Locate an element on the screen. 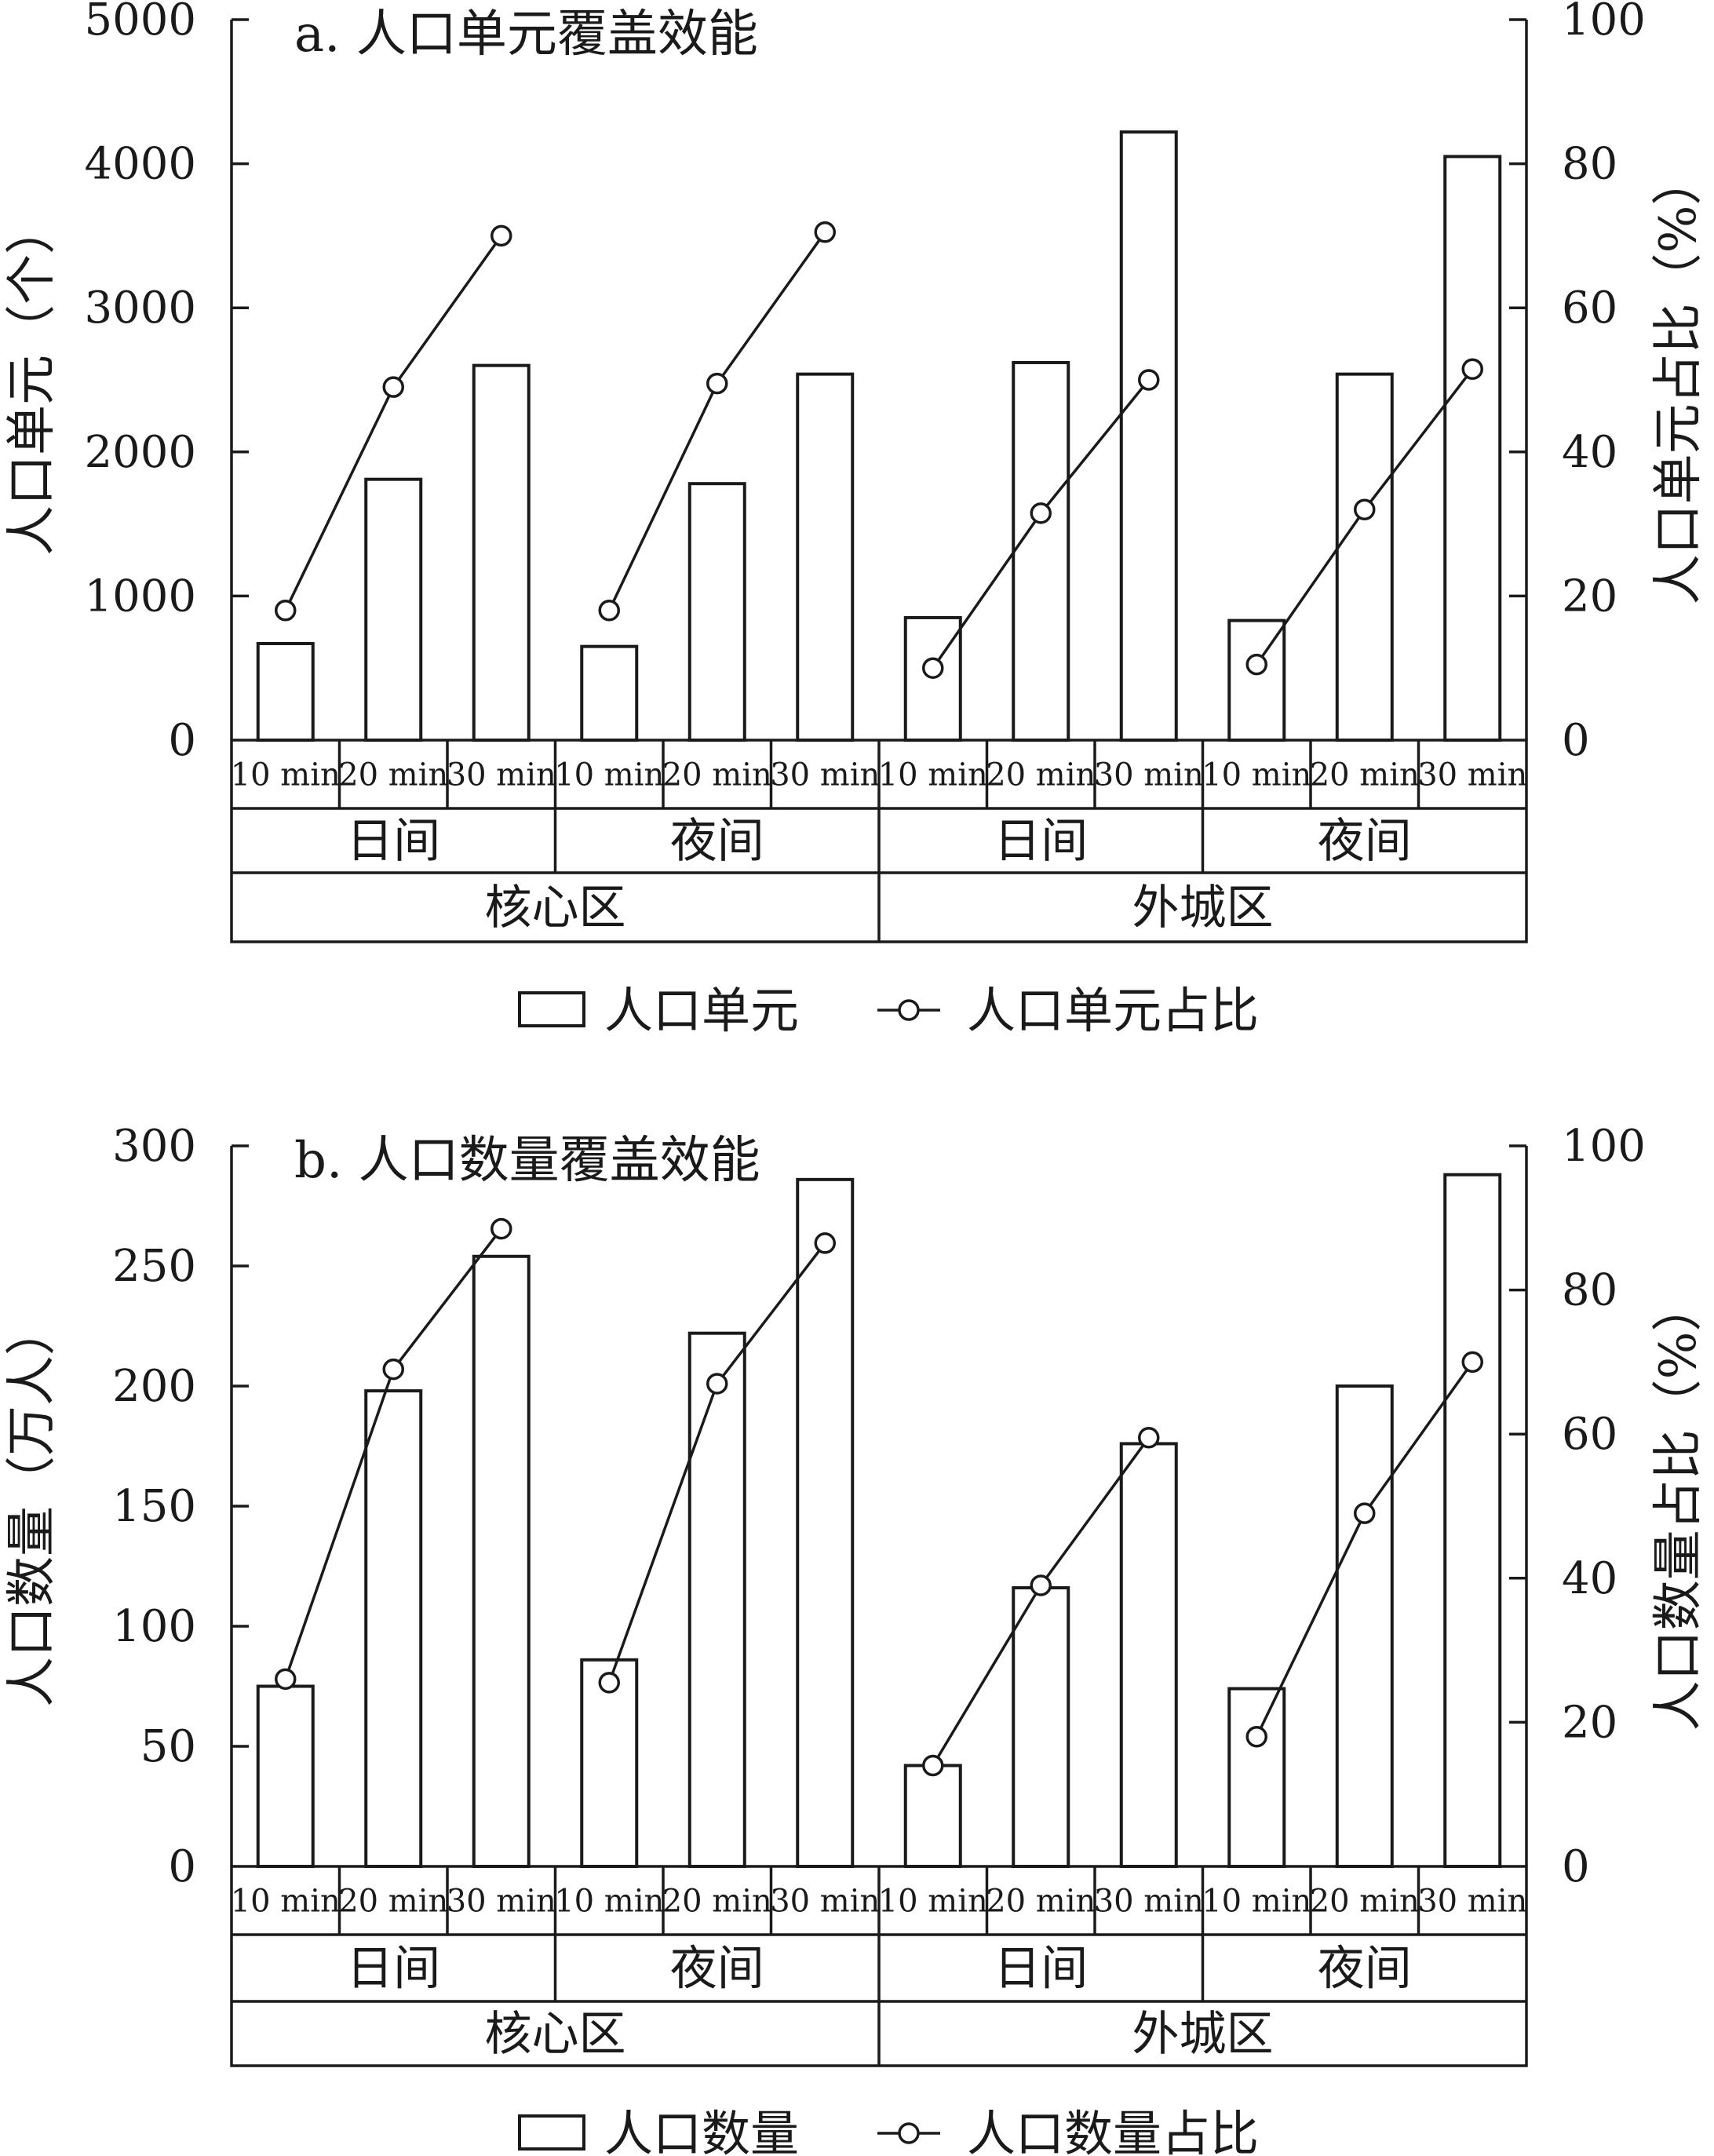  legend-bar-label: 人口数量 is located at coordinates (701, 2130).